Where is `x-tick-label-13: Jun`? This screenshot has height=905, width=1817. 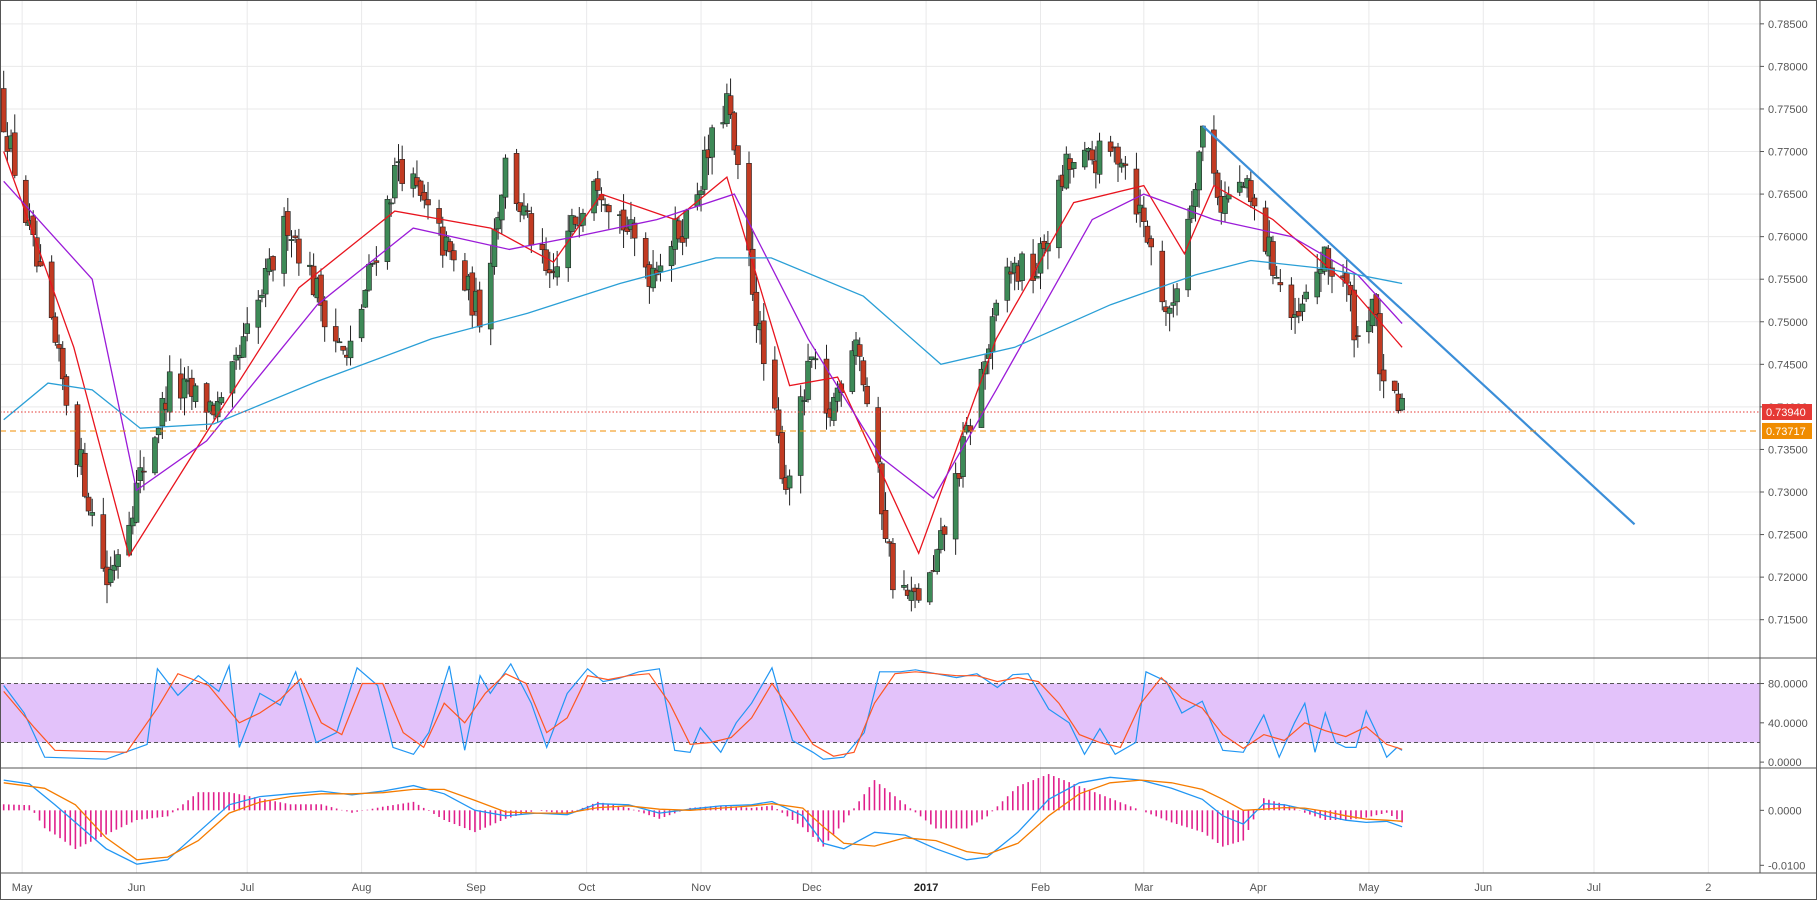
x-tick-label-13: Jun is located at coordinates (1483, 888).